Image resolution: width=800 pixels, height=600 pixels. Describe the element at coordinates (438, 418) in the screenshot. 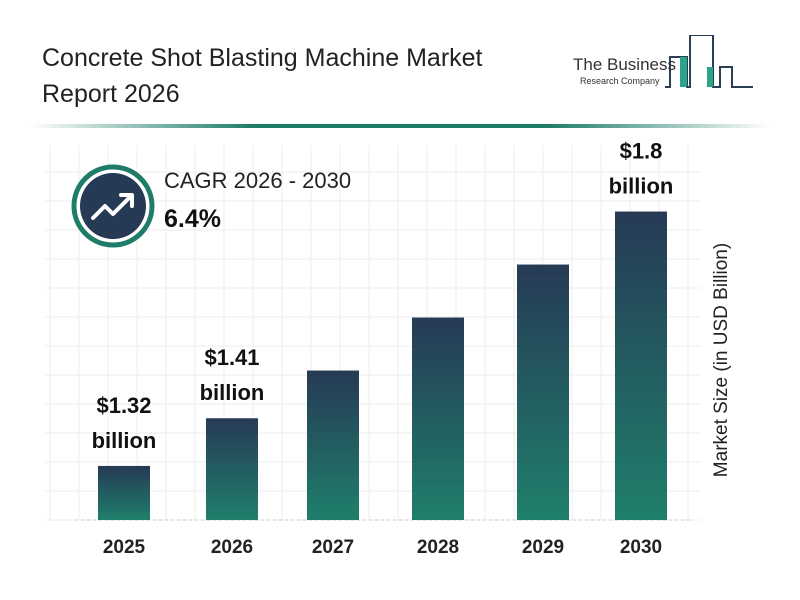

I see `bar-2028` at that location.